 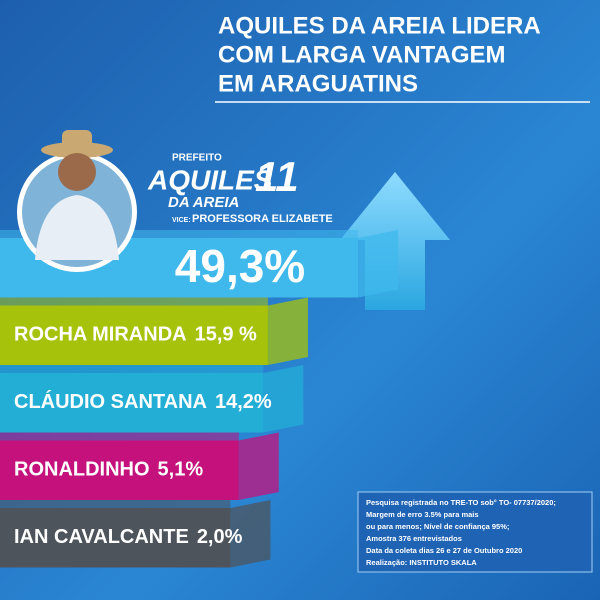 I want to click on note-box, so click(x=475, y=532).